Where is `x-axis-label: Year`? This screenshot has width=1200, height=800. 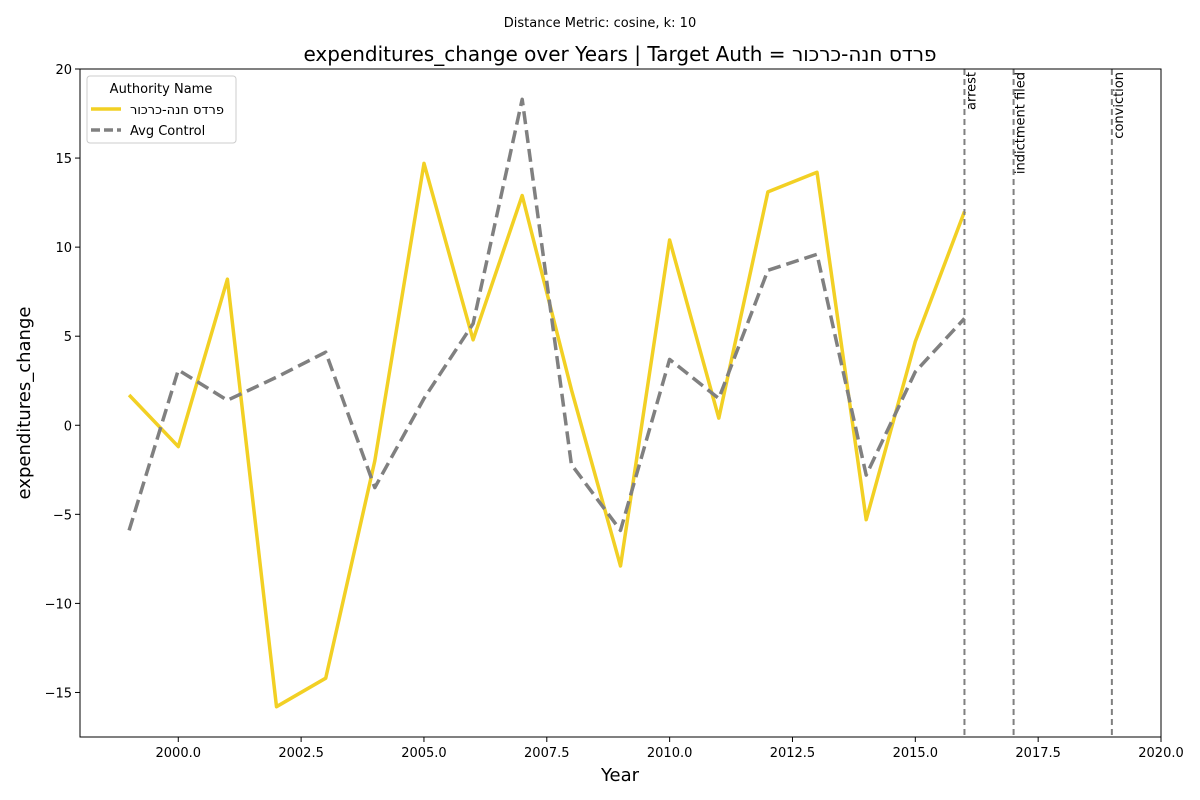 x-axis-label: Year is located at coordinates (620, 775).